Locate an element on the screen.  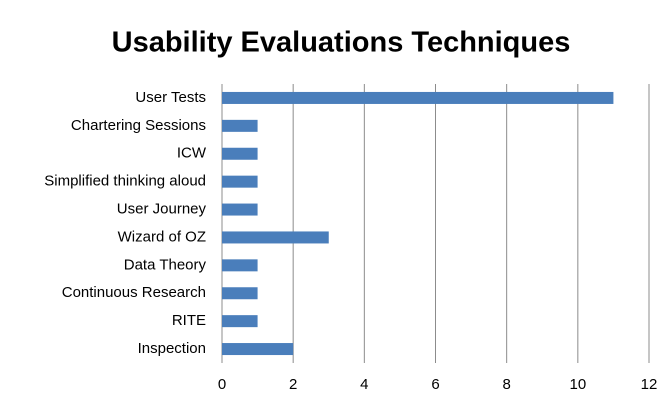
x-tick-label: 0 is located at coordinates (222, 384).